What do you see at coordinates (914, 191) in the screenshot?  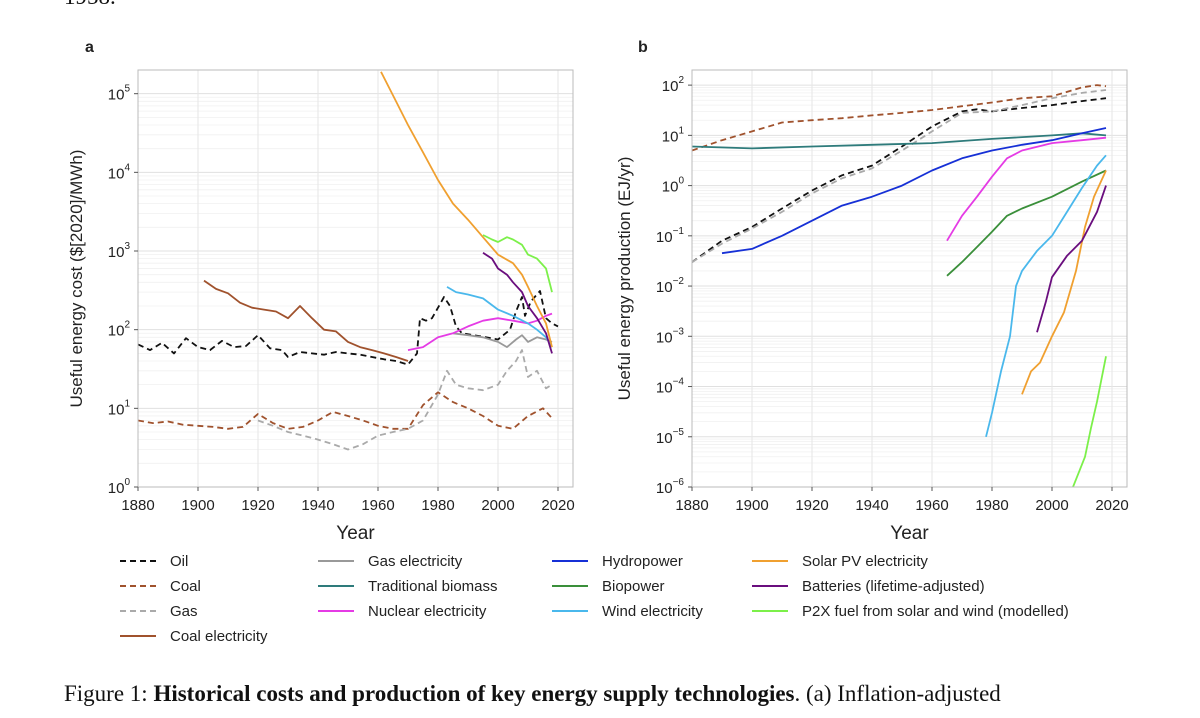 I see `series-hydropower` at bounding box center [914, 191].